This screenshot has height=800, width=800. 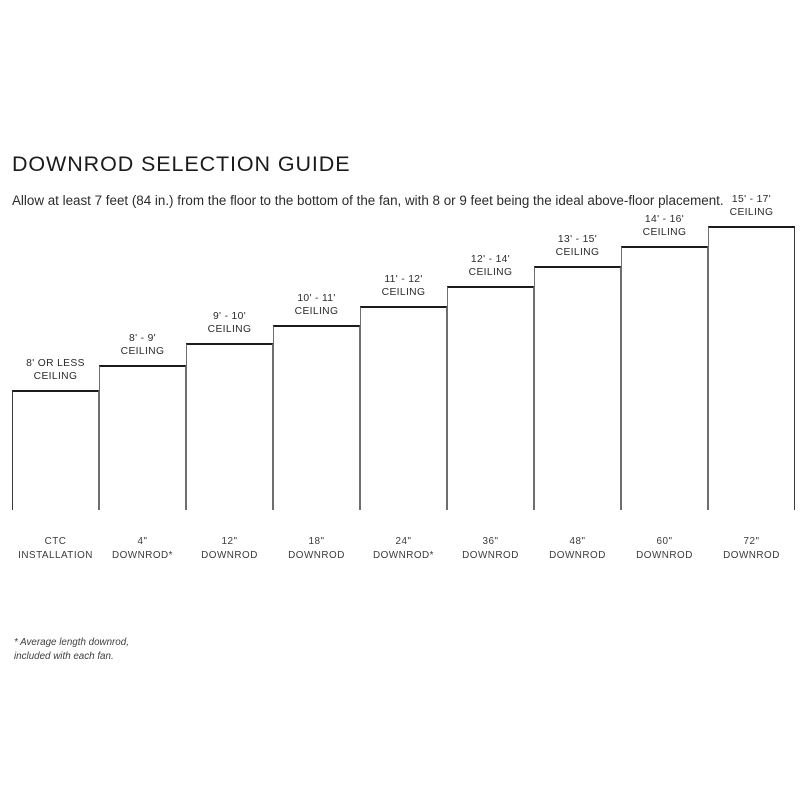 What do you see at coordinates (316, 542) in the screenshot?
I see `downrod-size: 18"` at bounding box center [316, 542].